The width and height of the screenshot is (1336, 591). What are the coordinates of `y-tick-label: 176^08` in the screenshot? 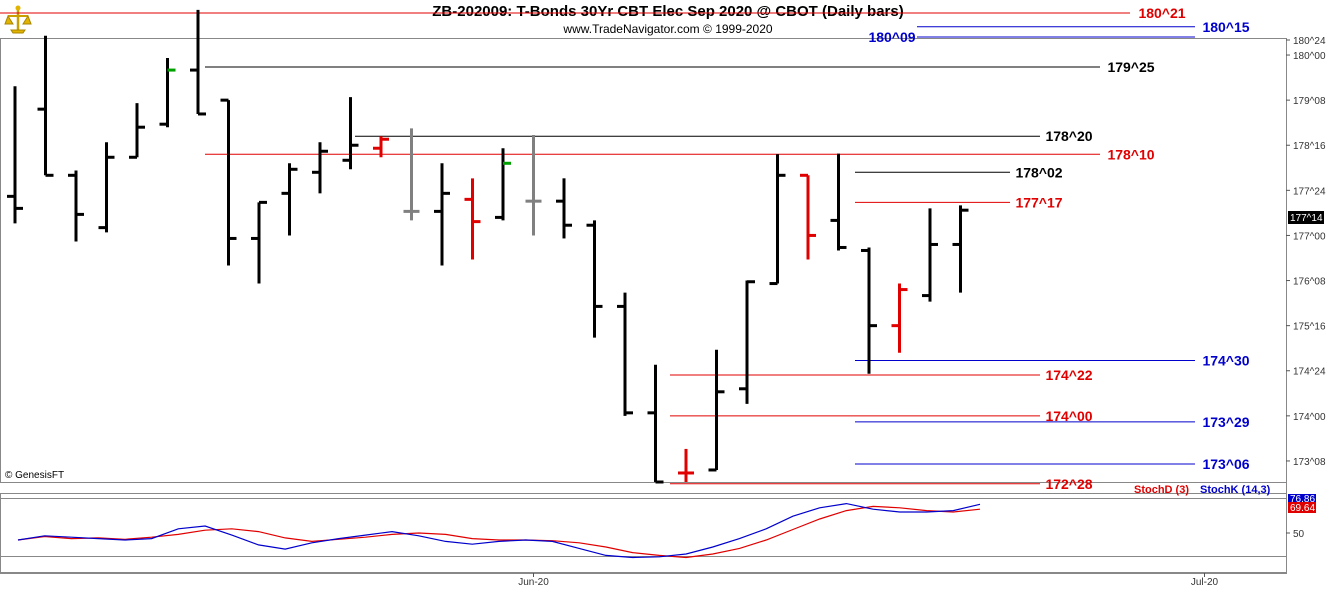 It's located at (1309, 282).